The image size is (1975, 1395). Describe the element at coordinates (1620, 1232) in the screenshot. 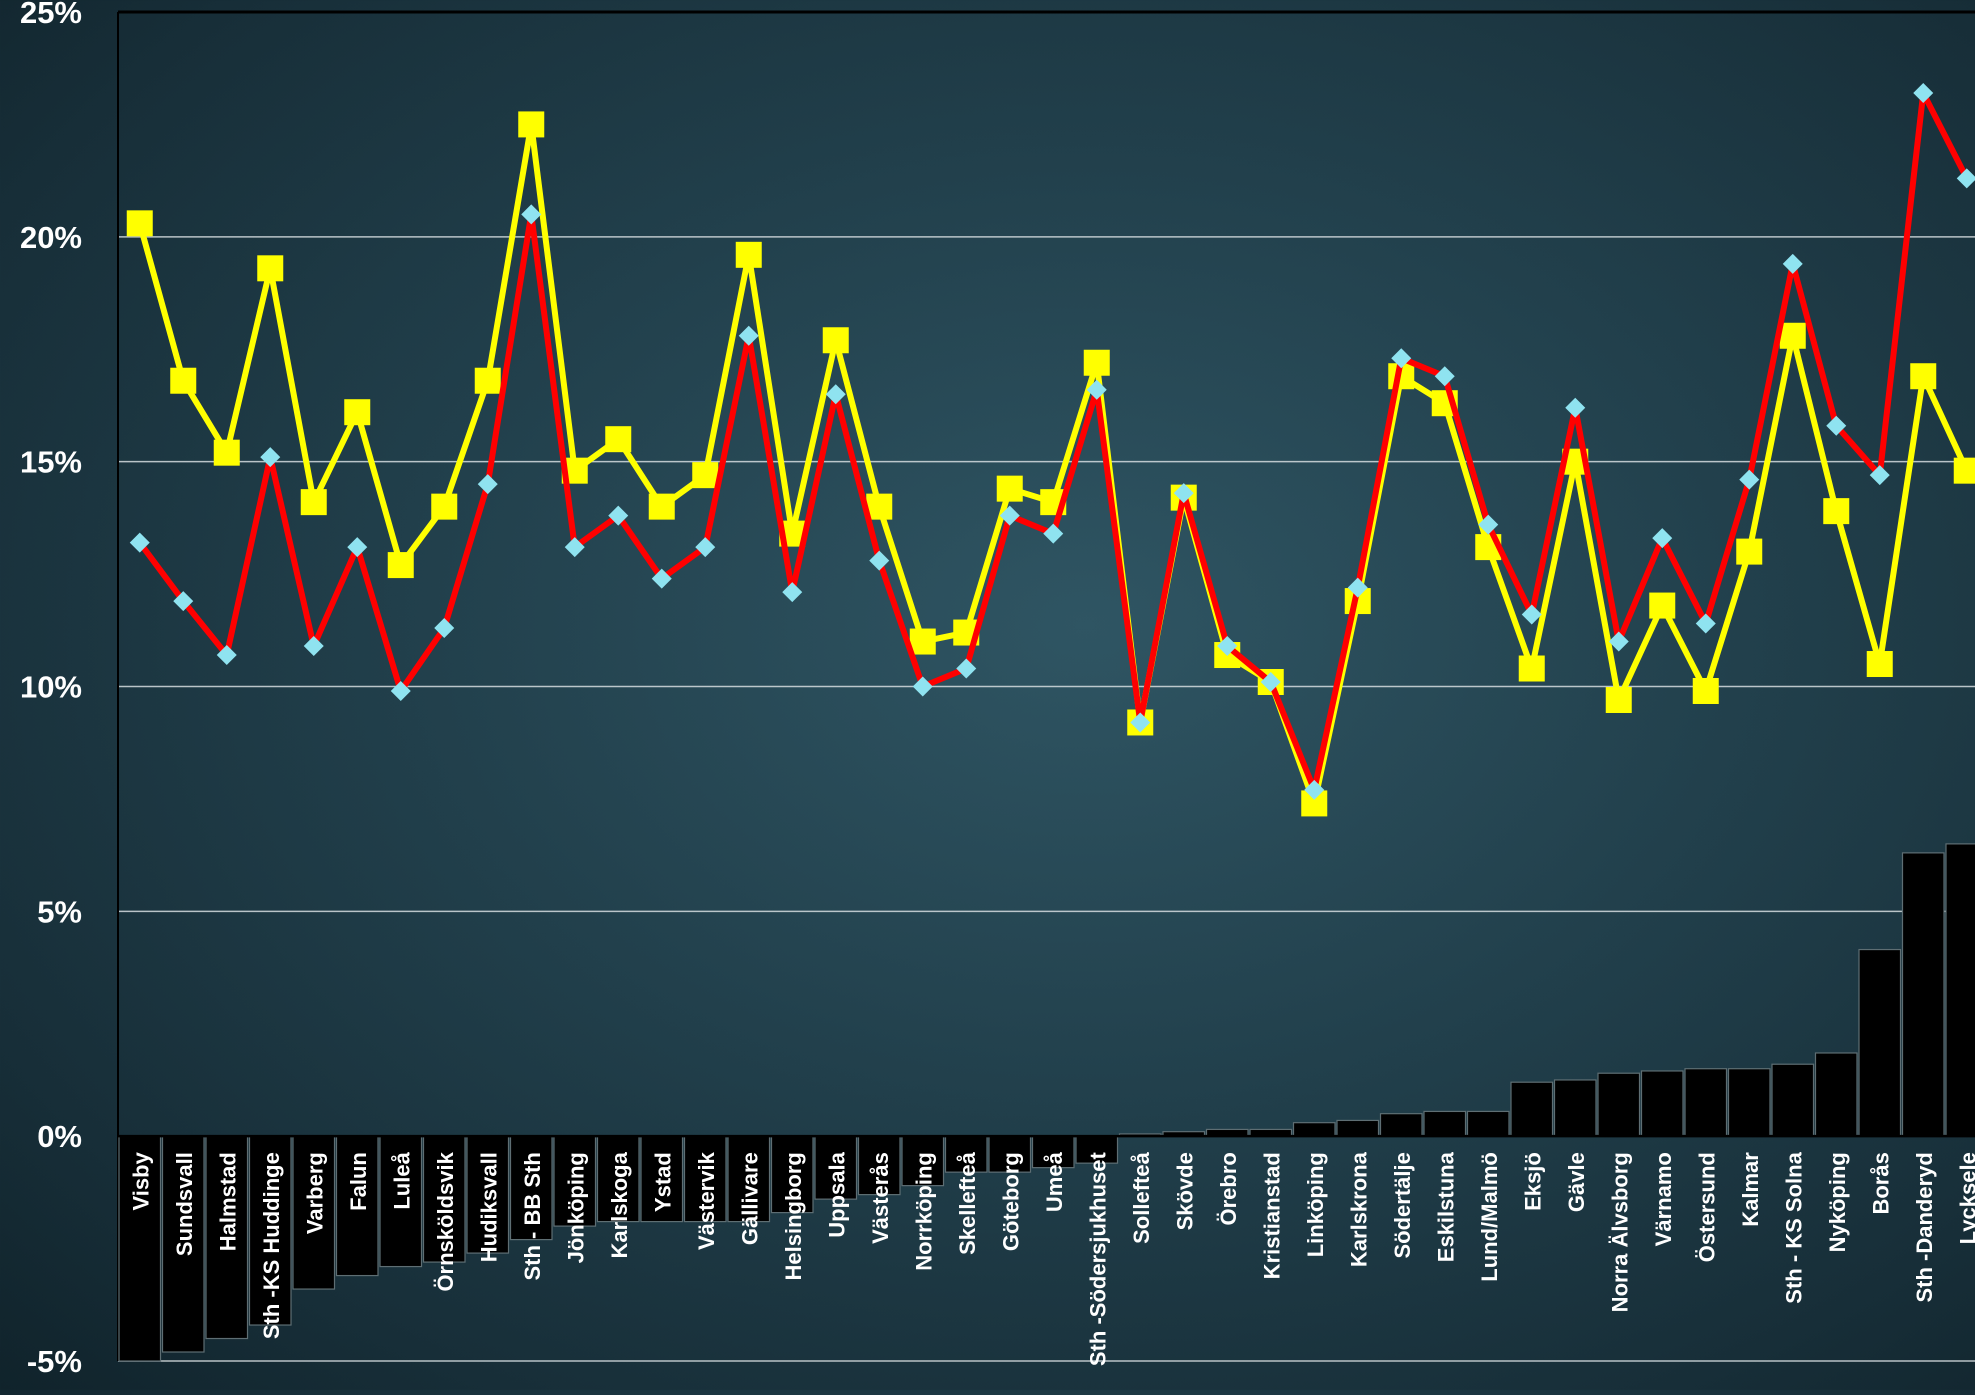

I see `category-label: Norra Älvsborg` at that location.